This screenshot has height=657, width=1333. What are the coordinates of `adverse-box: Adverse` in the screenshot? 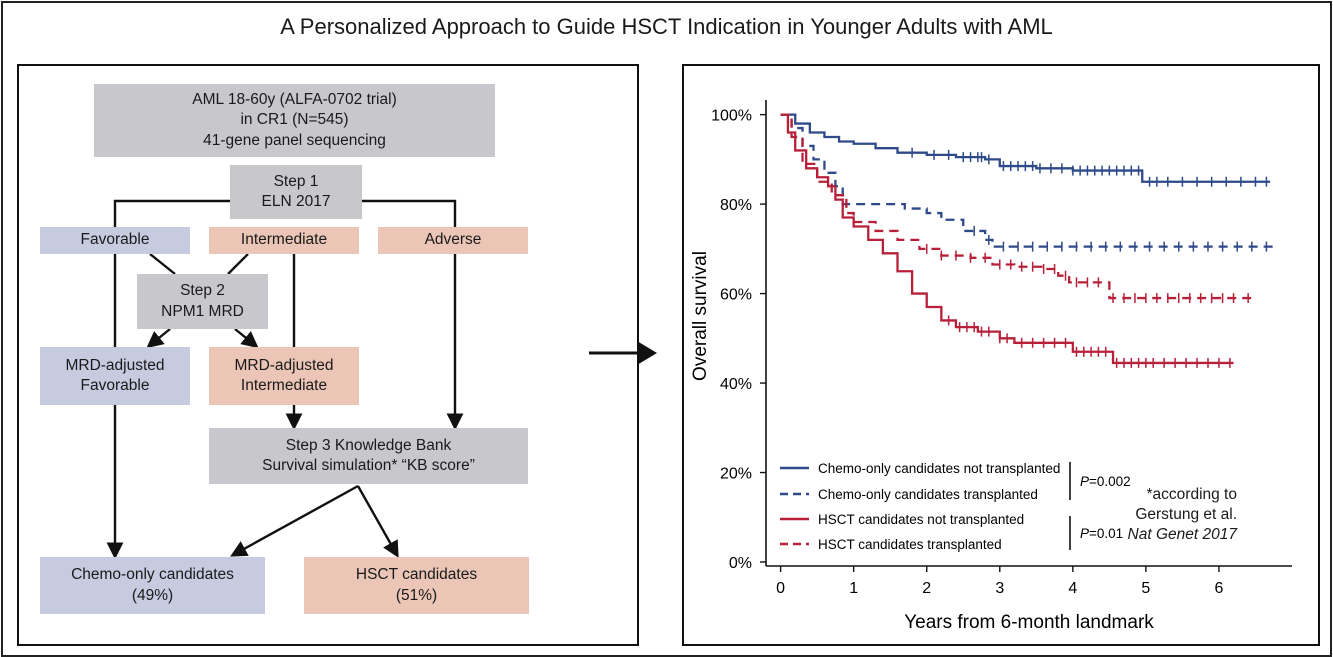 It's located at (453, 240).